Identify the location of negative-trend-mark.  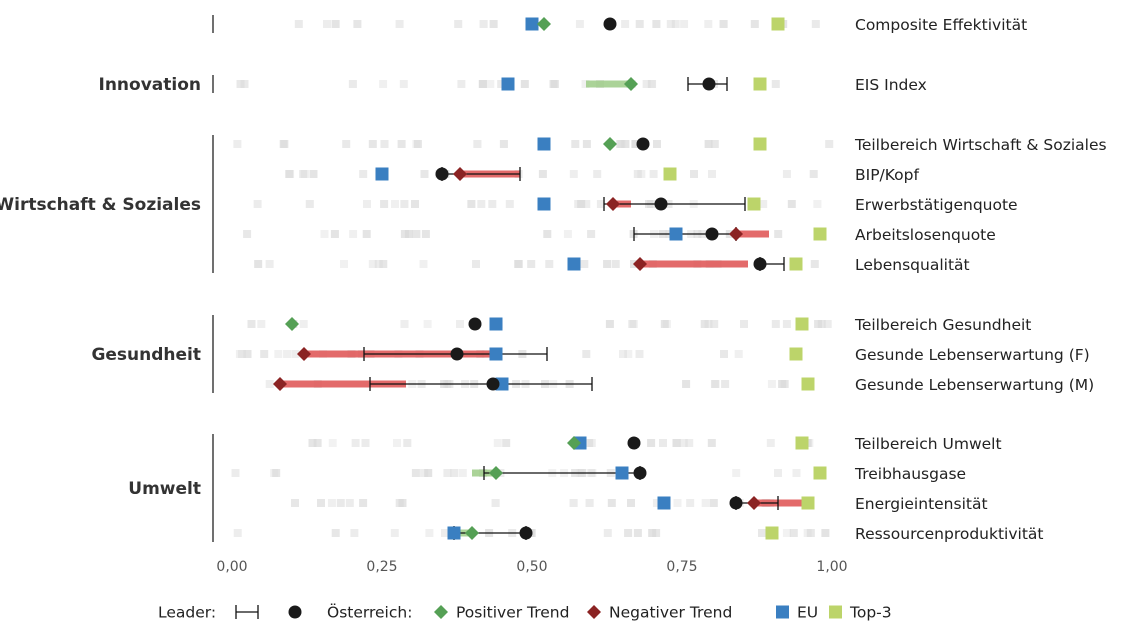
(754, 503).